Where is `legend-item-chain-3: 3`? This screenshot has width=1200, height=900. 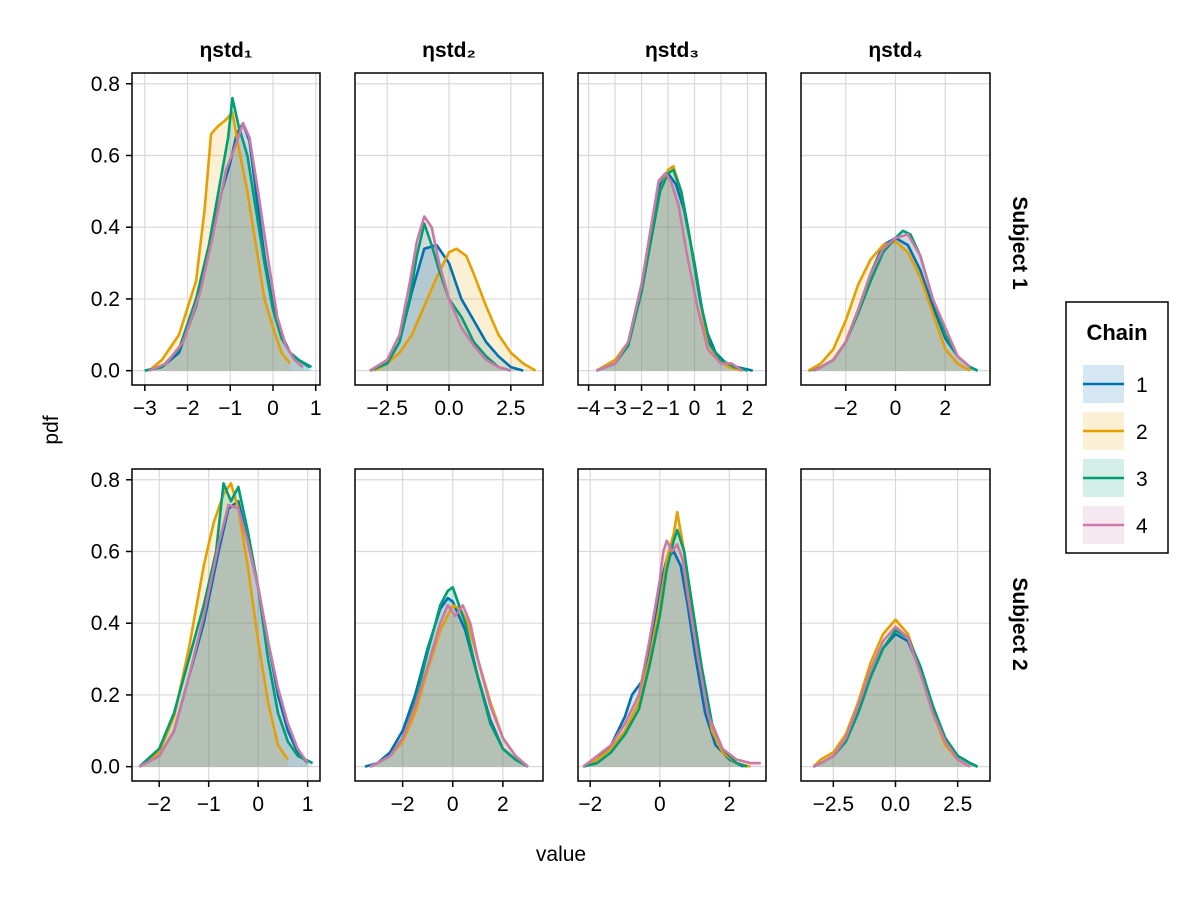
legend-item-chain-3: 3 is located at coordinates (1115, 478).